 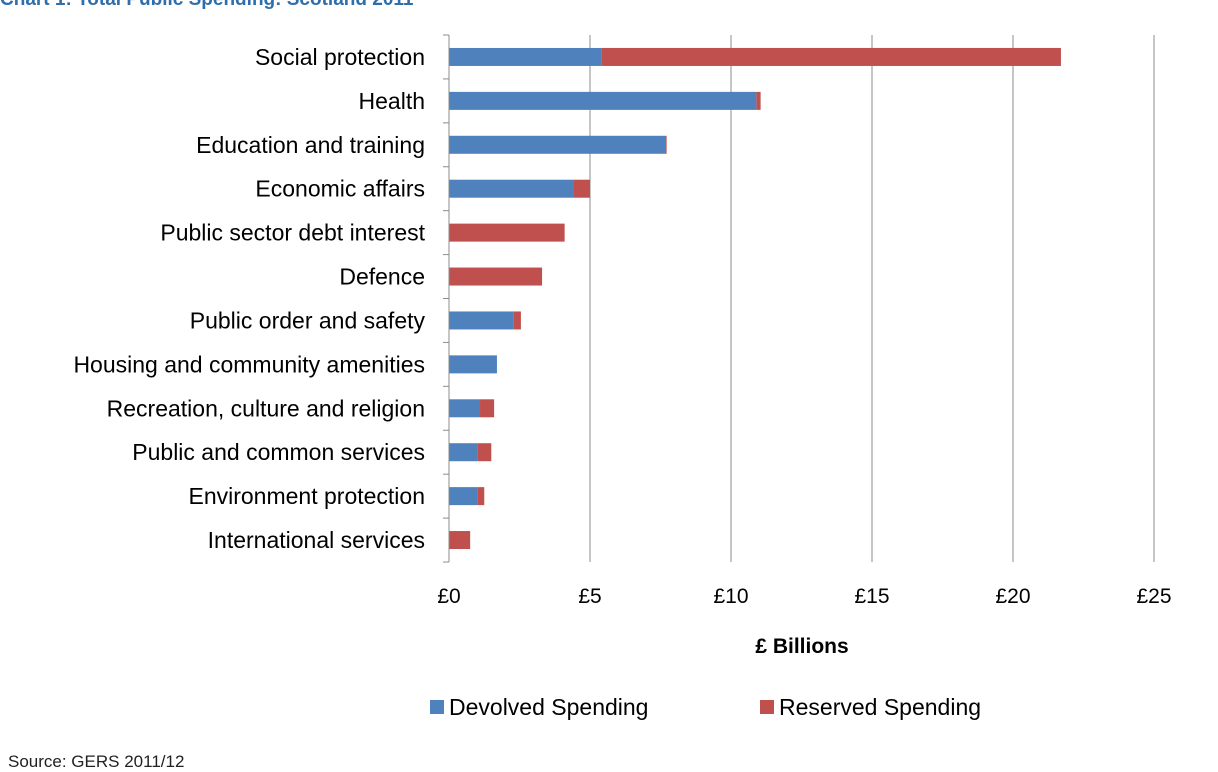 I want to click on category-label: Recreation, culture and religion, so click(x=266, y=408).